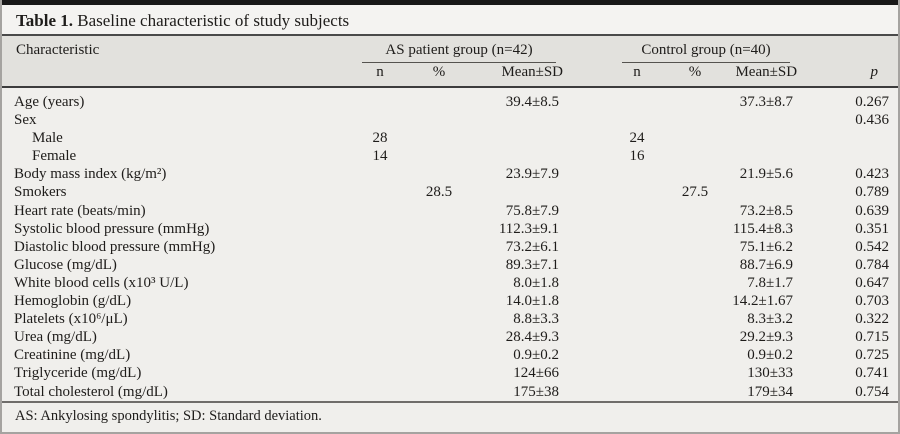  I want to click on cell-p: 0.639, so click(872, 210).